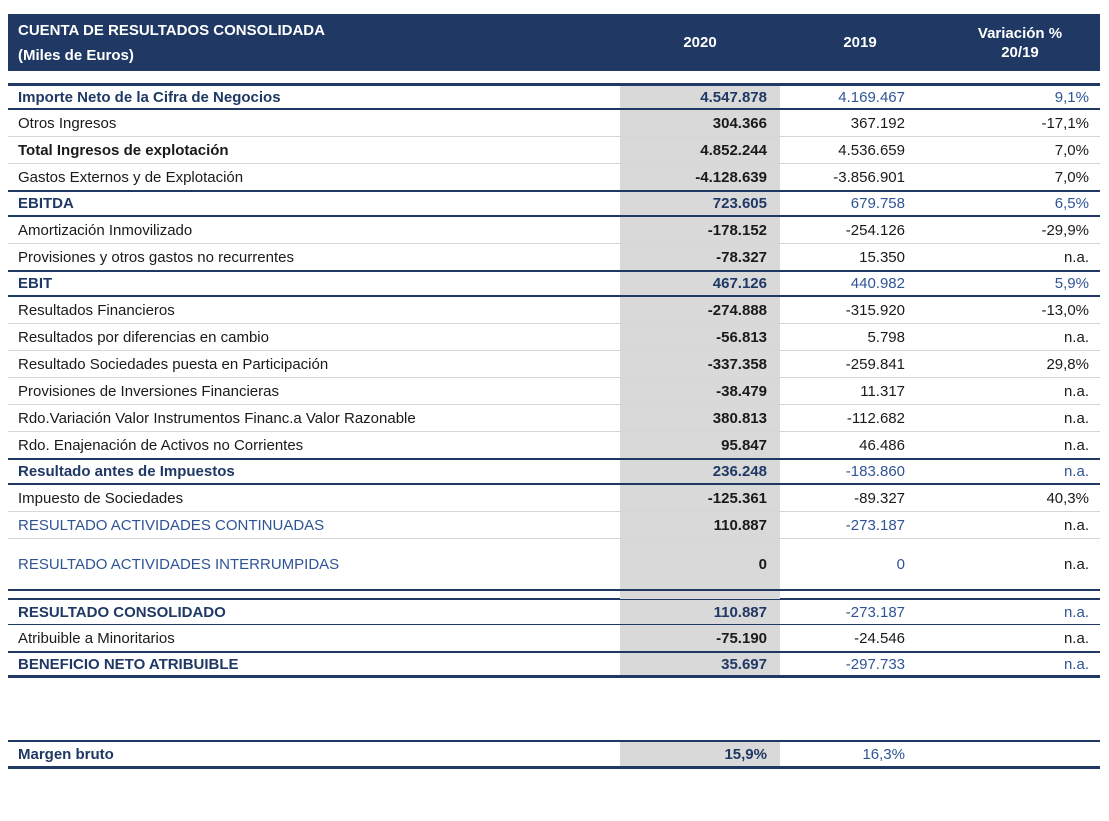 The height and width of the screenshot is (821, 1109). Describe the element at coordinates (860, 42) in the screenshot. I see `col-header-2019: 2019` at that location.